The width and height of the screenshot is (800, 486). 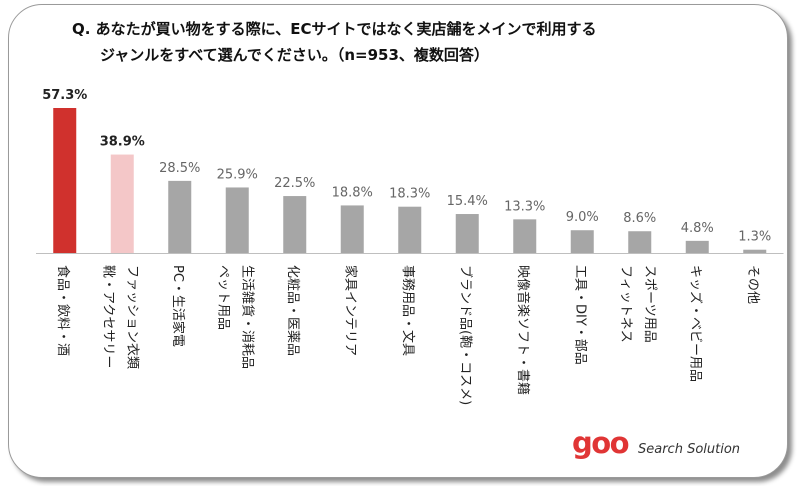 What do you see at coordinates (64, 95) in the screenshot?
I see `value-label-1: 57.3%` at bounding box center [64, 95].